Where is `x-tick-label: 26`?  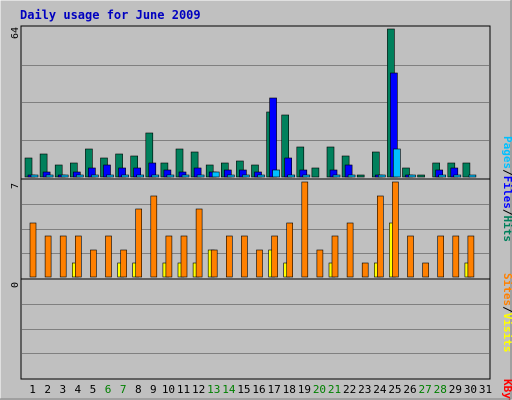
x-tick-label: 26 is located at coordinates (409, 389).